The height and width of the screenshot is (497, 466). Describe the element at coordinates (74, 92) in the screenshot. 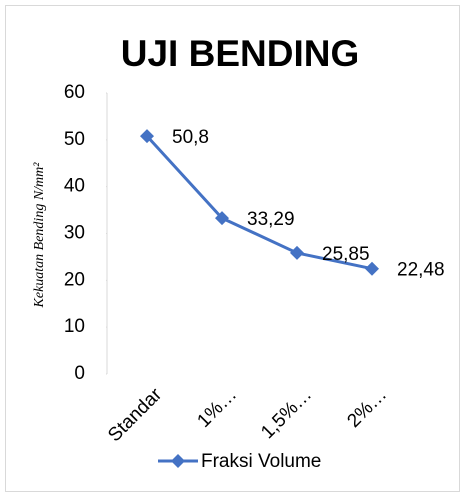

I see `y-tick-label: 60` at that location.